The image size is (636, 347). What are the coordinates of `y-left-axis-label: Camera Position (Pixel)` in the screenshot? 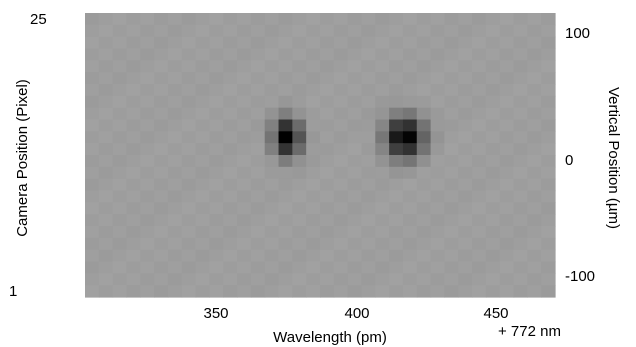 It's located at (22, 158).